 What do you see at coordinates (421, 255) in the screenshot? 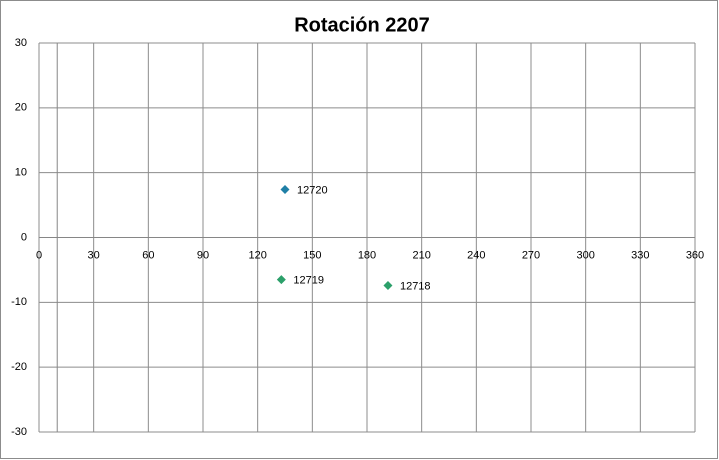
I see `x-tick-label: 210` at bounding box center [421, 255].